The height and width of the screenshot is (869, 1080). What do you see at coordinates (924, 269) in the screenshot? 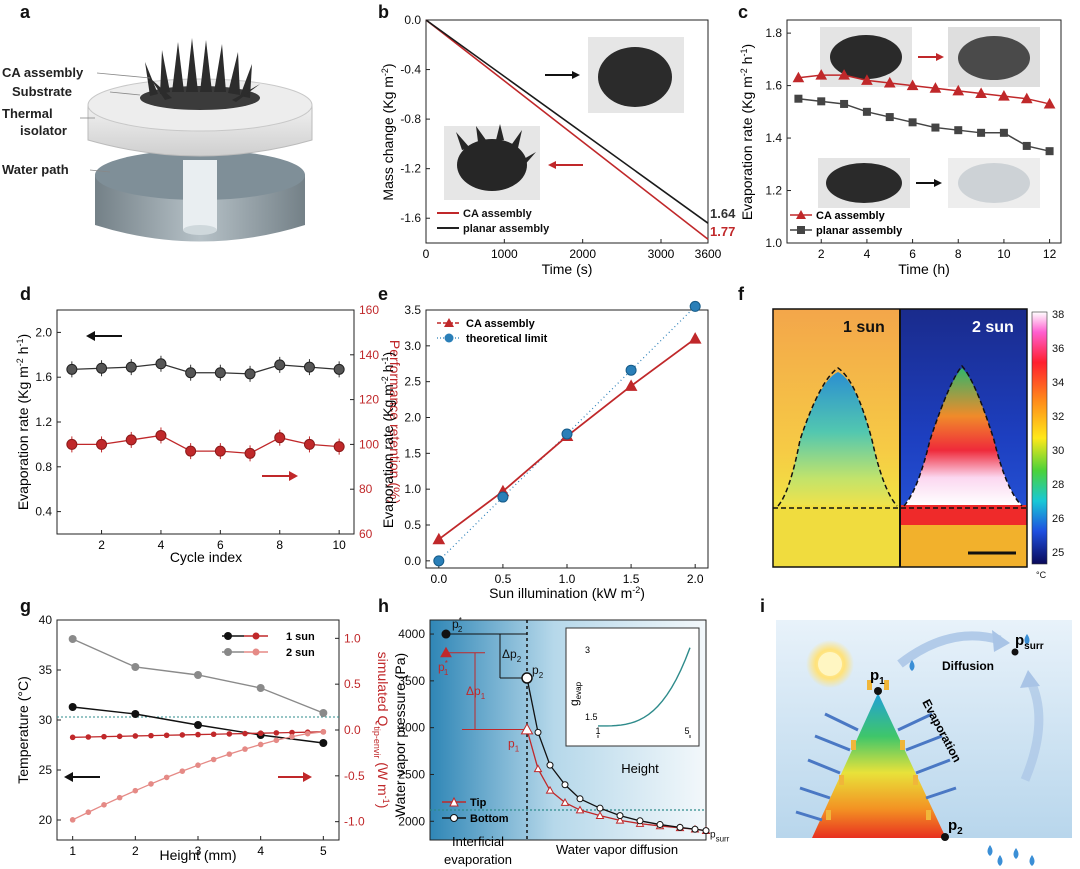
I see `c-xlabel: Time (h)` at bounding box center [924, 269].